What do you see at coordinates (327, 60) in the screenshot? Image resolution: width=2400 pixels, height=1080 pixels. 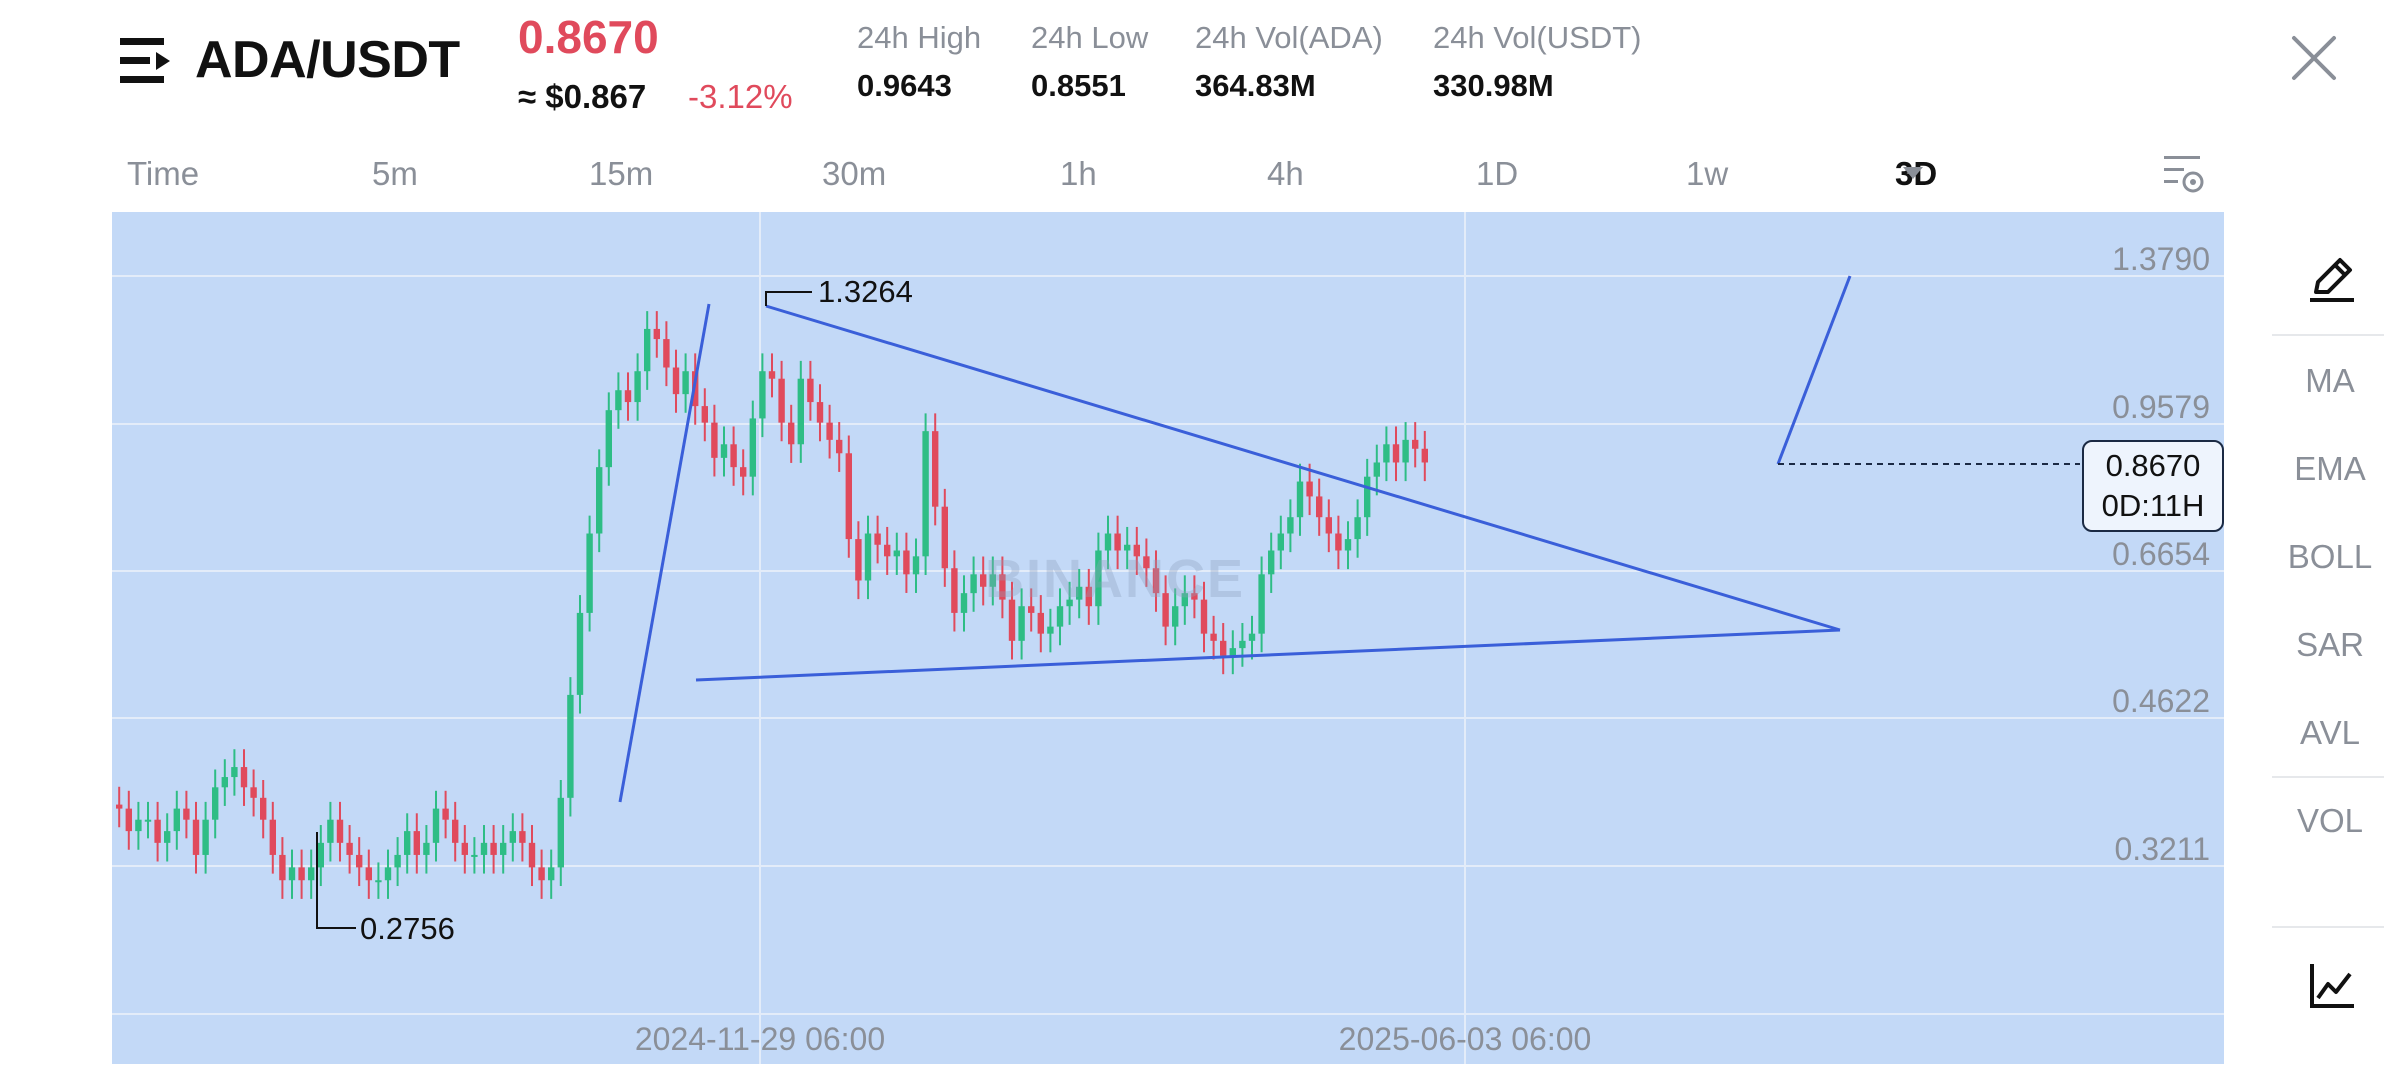 I see `pair-title: ADA/USDT` at bounding box center [327, 60].